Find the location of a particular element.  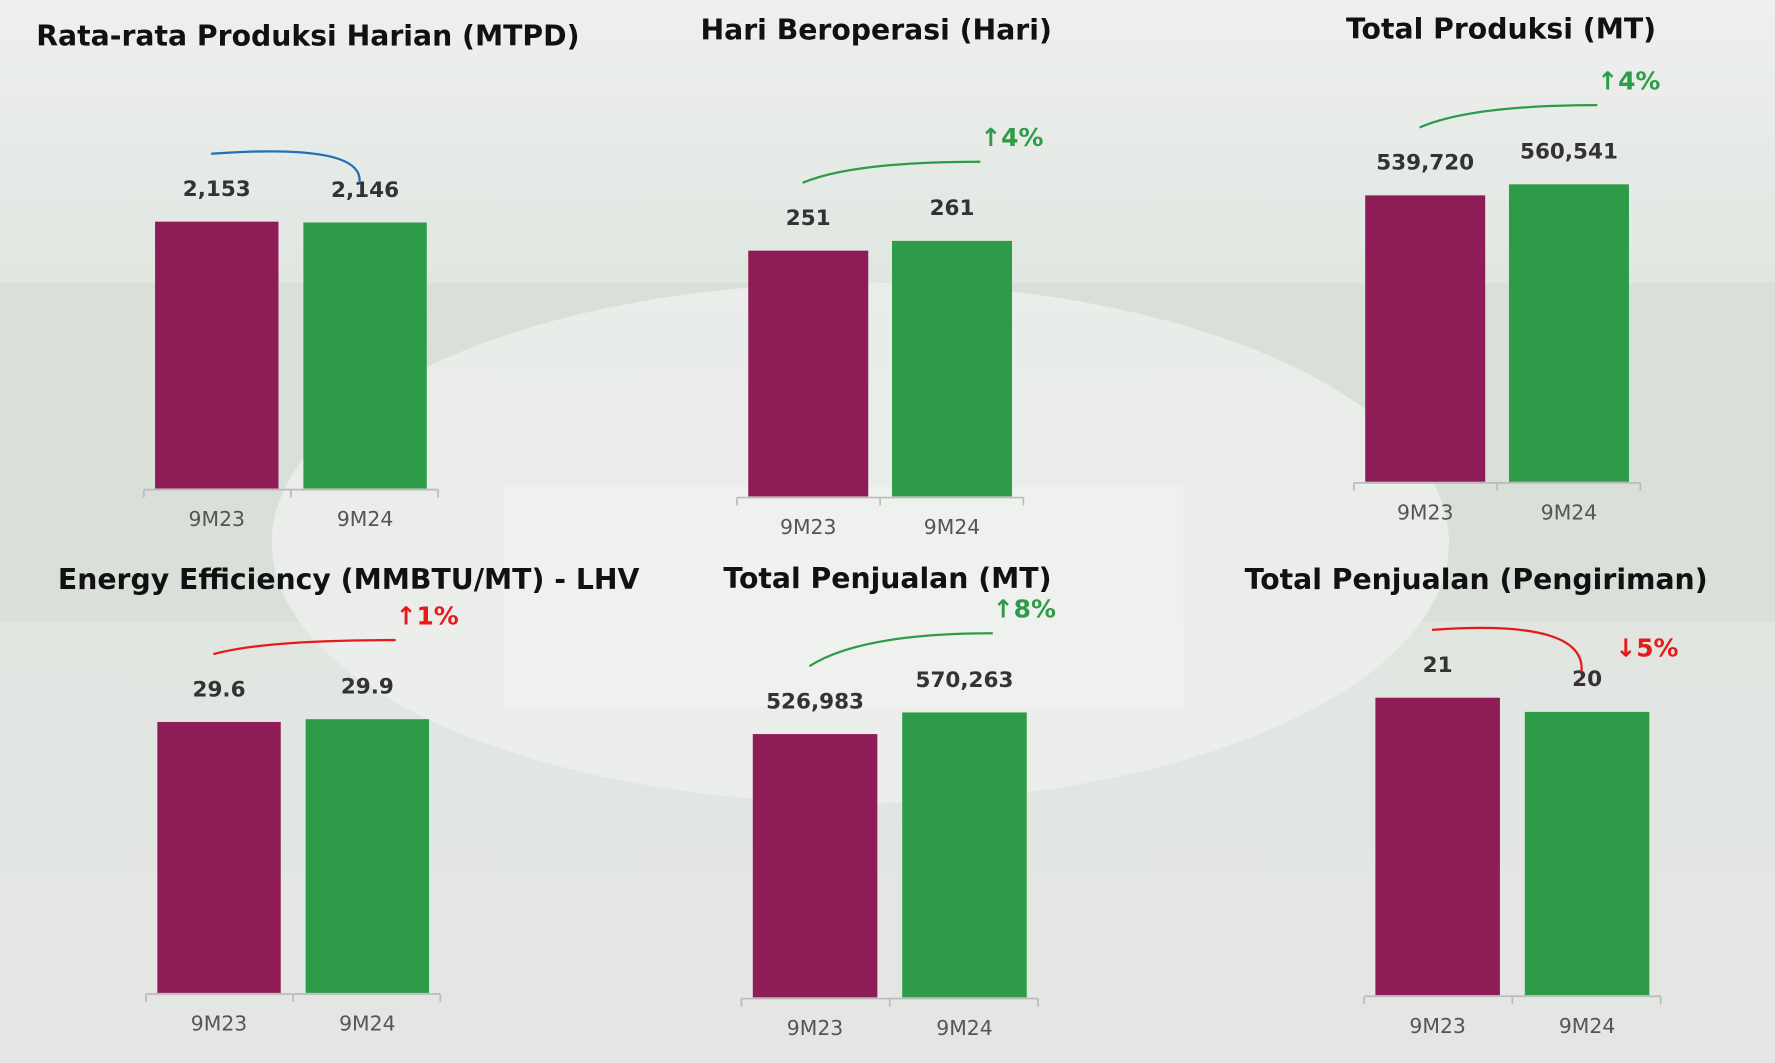

value-label: 29.9 is located at coordinates (367, 687).